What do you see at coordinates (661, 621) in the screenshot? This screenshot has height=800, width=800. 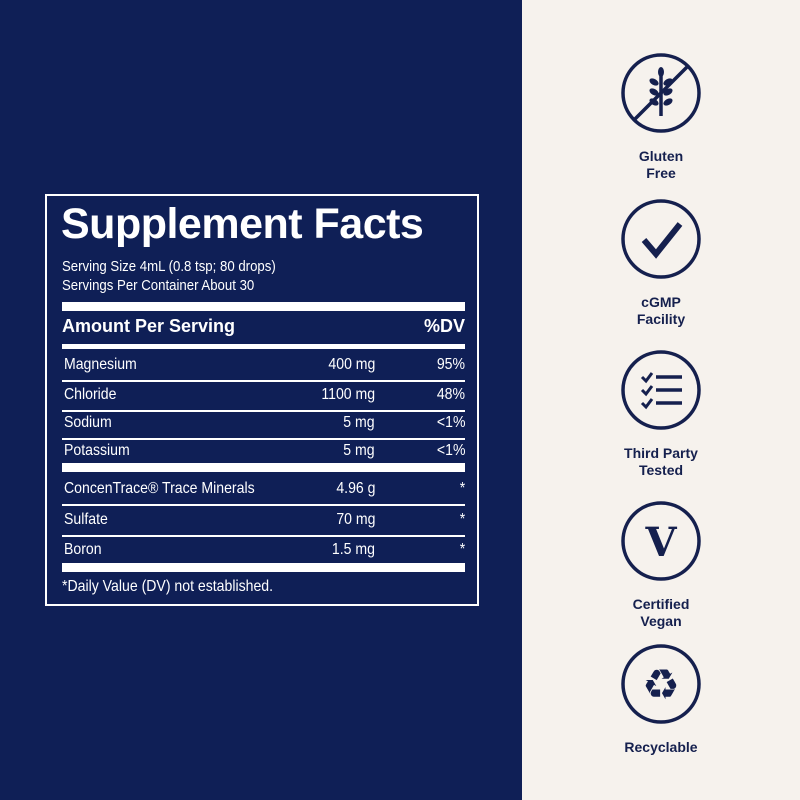 I see `badge-label: Vegan` at bounding box center [661, 621].